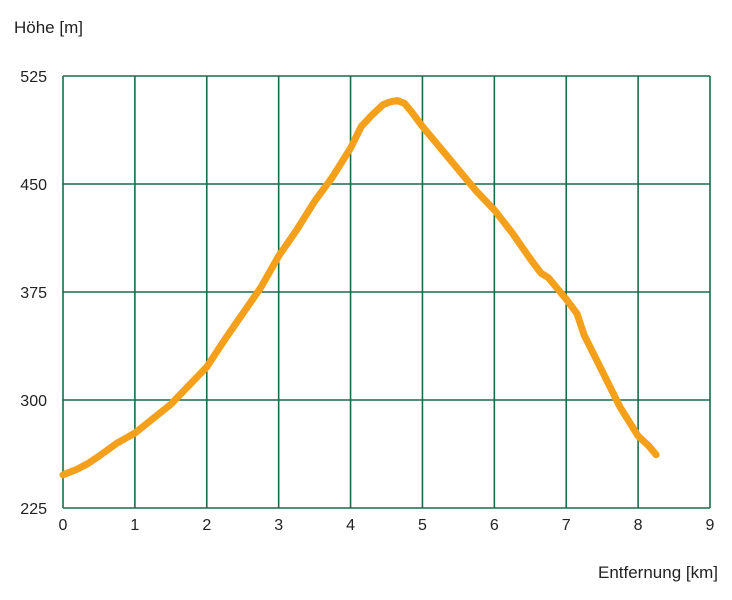  I want to click on x-tick-label-9: 9, so click(710, 525).